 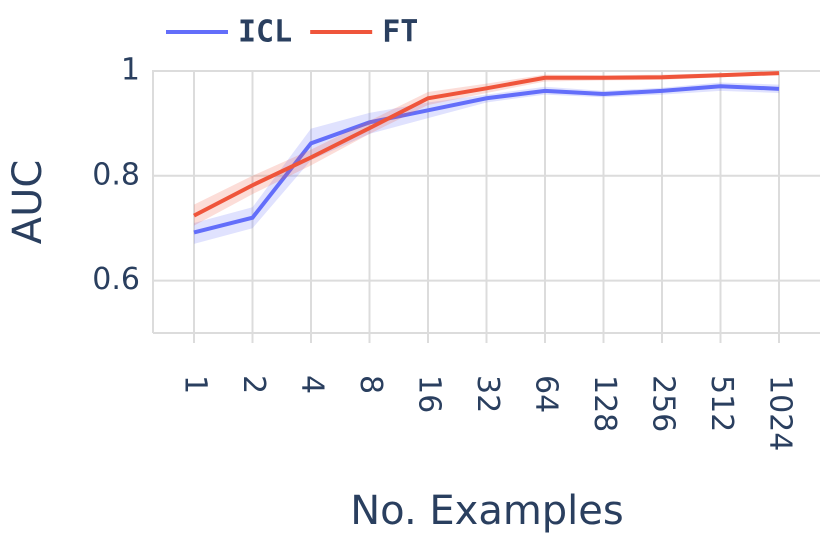 I want to click on x-tick-label: 32, so click(x=487, y=394).